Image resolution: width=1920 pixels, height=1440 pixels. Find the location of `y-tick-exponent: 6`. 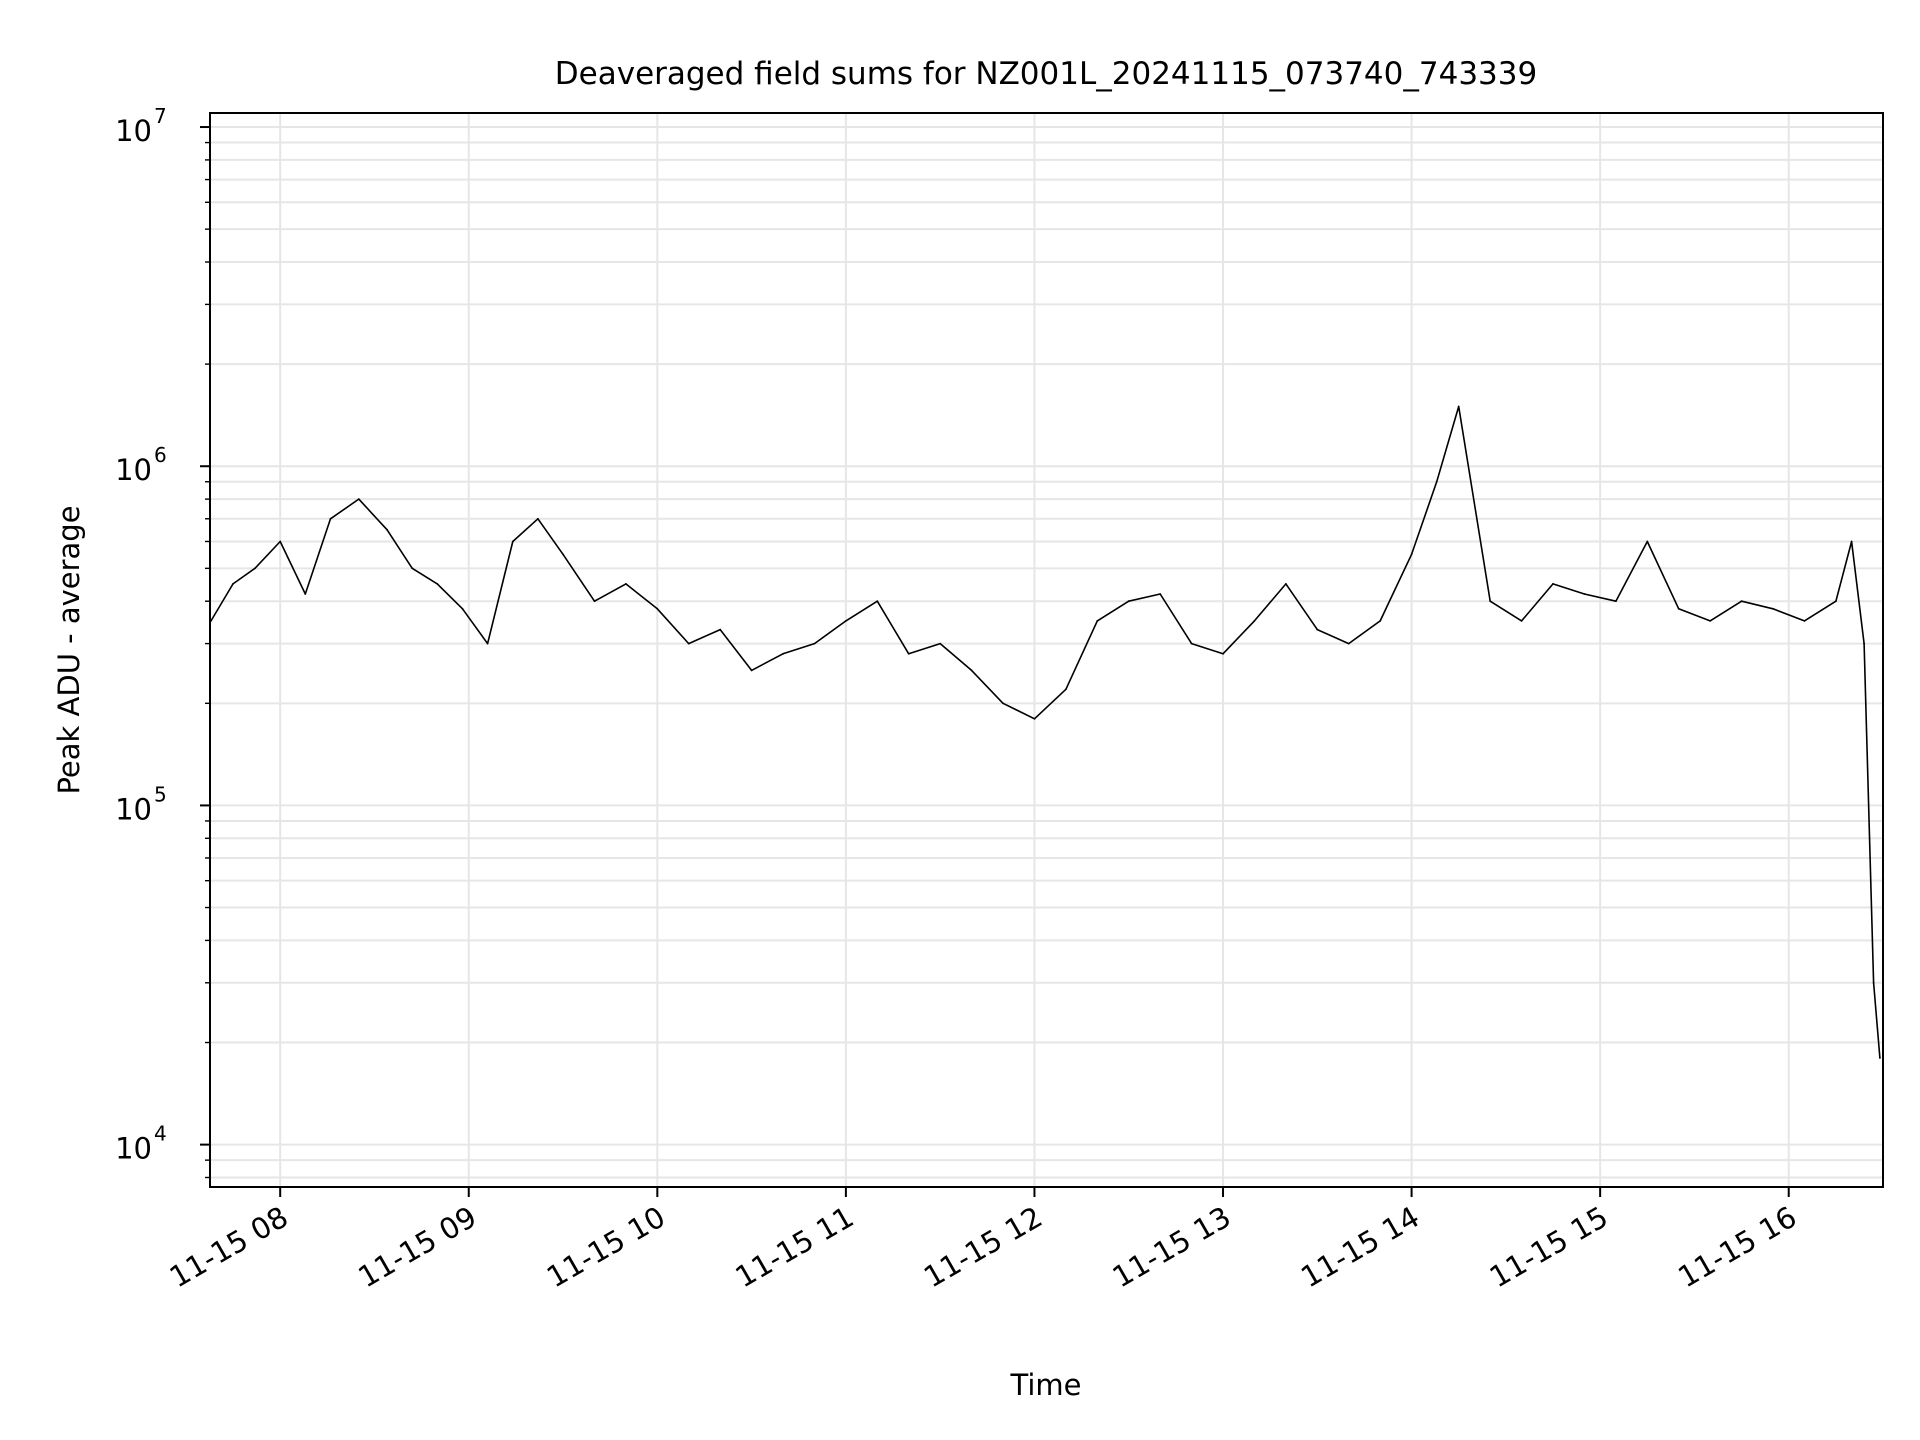

y-tick-exponent: 6 is located at coordinates (160, 455).